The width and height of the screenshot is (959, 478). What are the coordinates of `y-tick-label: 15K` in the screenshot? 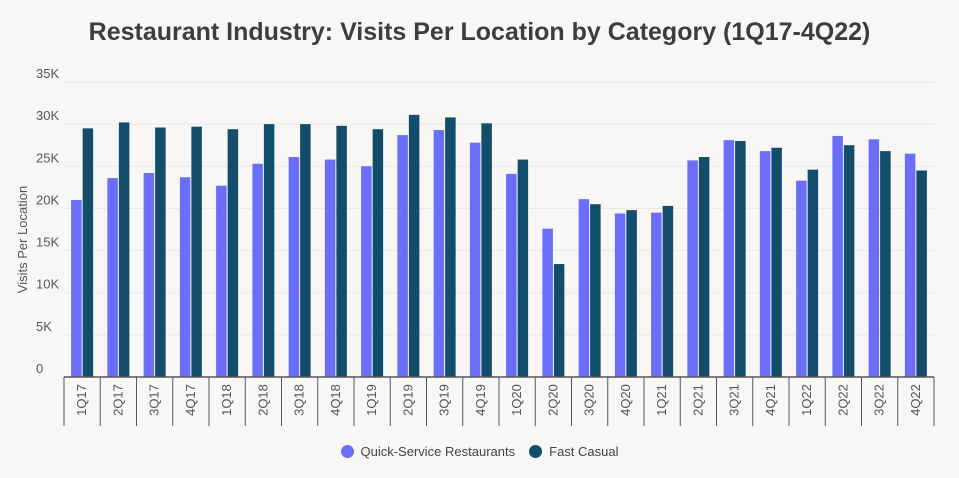 It's located at (47, 242).